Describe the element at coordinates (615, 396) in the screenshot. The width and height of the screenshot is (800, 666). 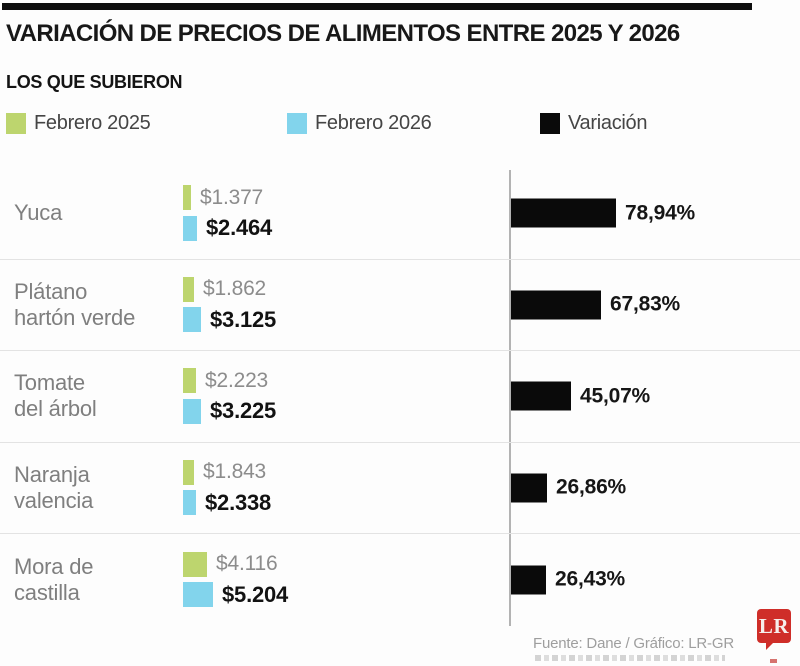
I see `variation-value: 45,07%` at that location.